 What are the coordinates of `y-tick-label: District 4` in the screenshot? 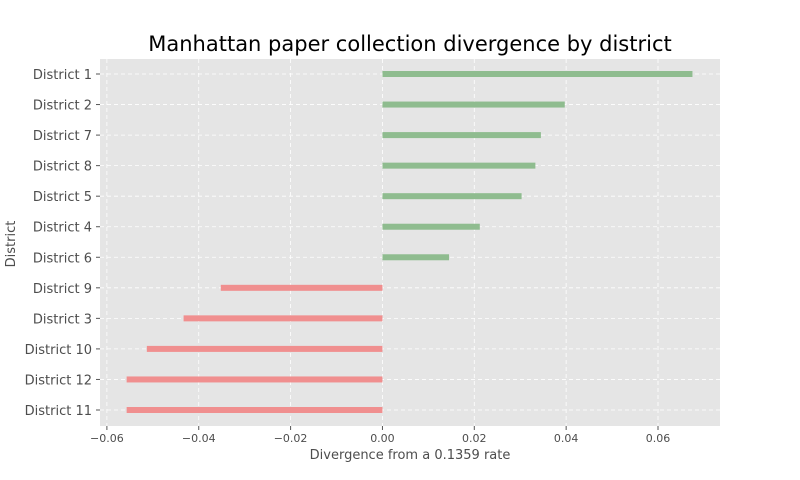 It's located at (62, 228).